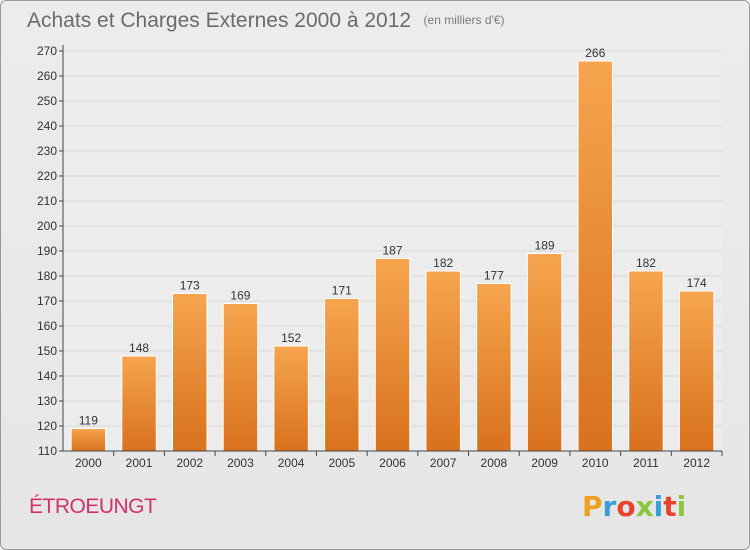 This screenshot has width=750, height=550. Describe the element at coordinates (494, 276) in the screenshot. I see `bar-value-label: 177` at that location.